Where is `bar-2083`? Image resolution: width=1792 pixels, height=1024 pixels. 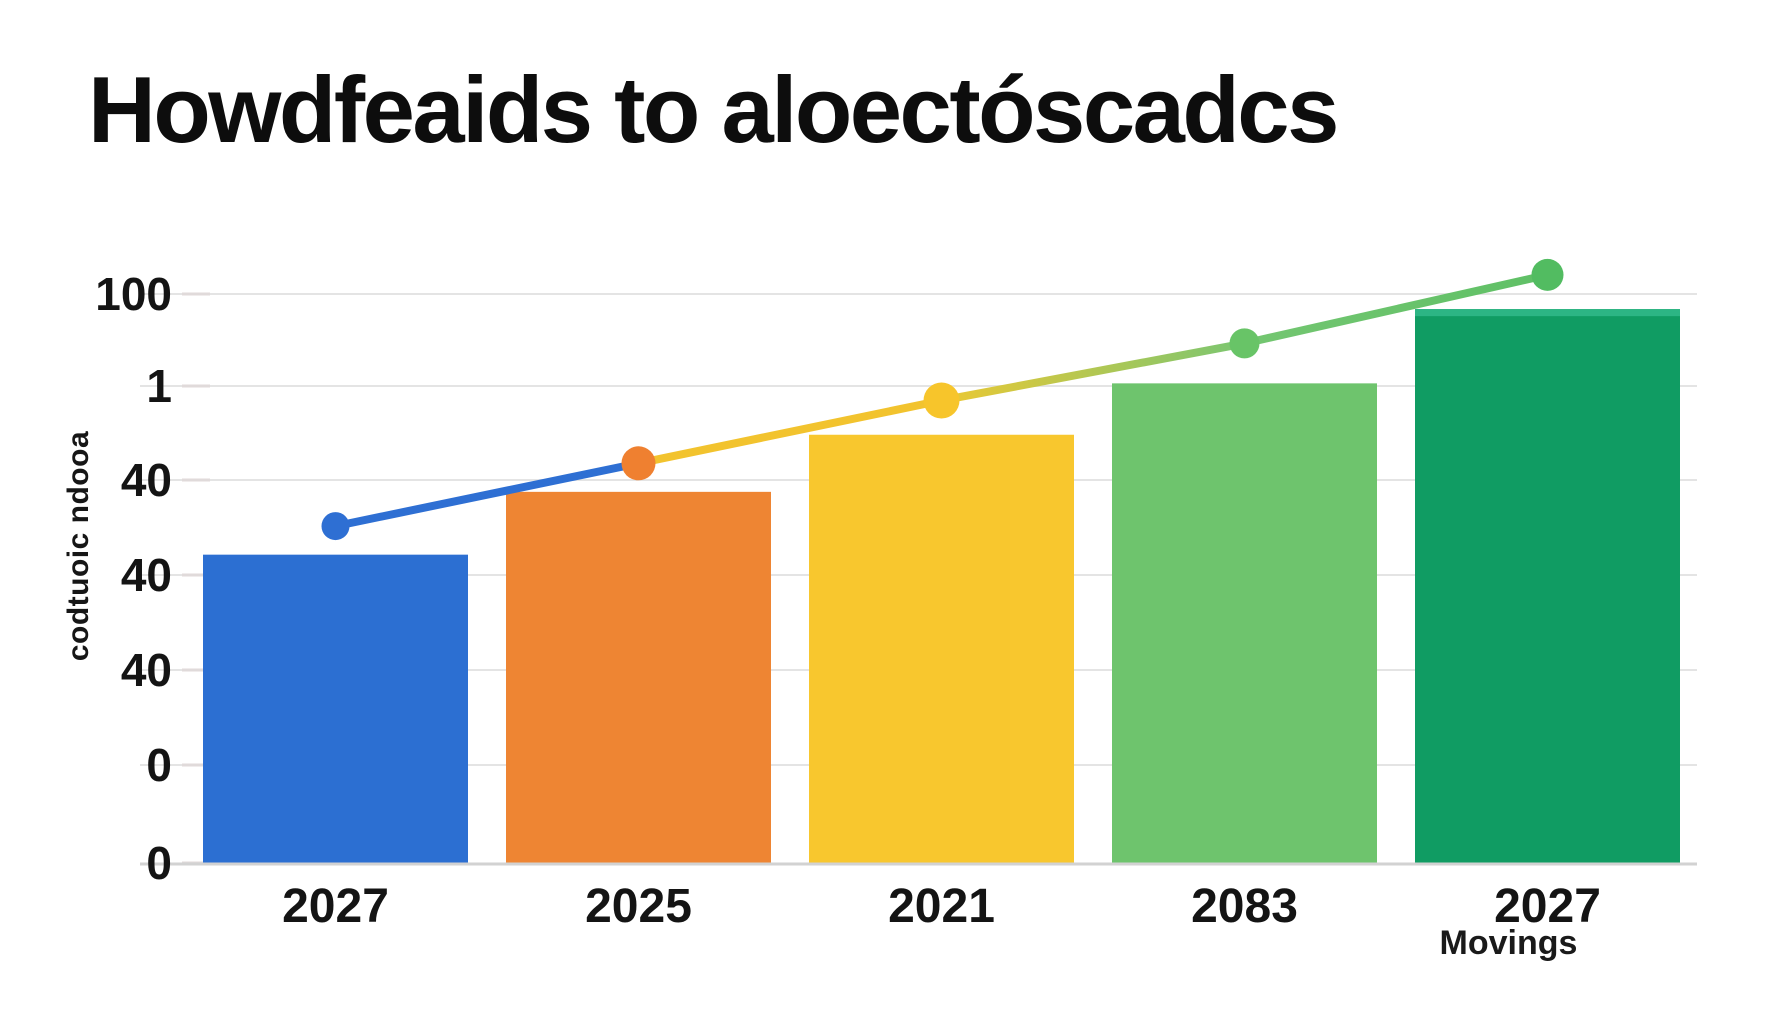
bar-2083 is located at coordinates (1244, 623).